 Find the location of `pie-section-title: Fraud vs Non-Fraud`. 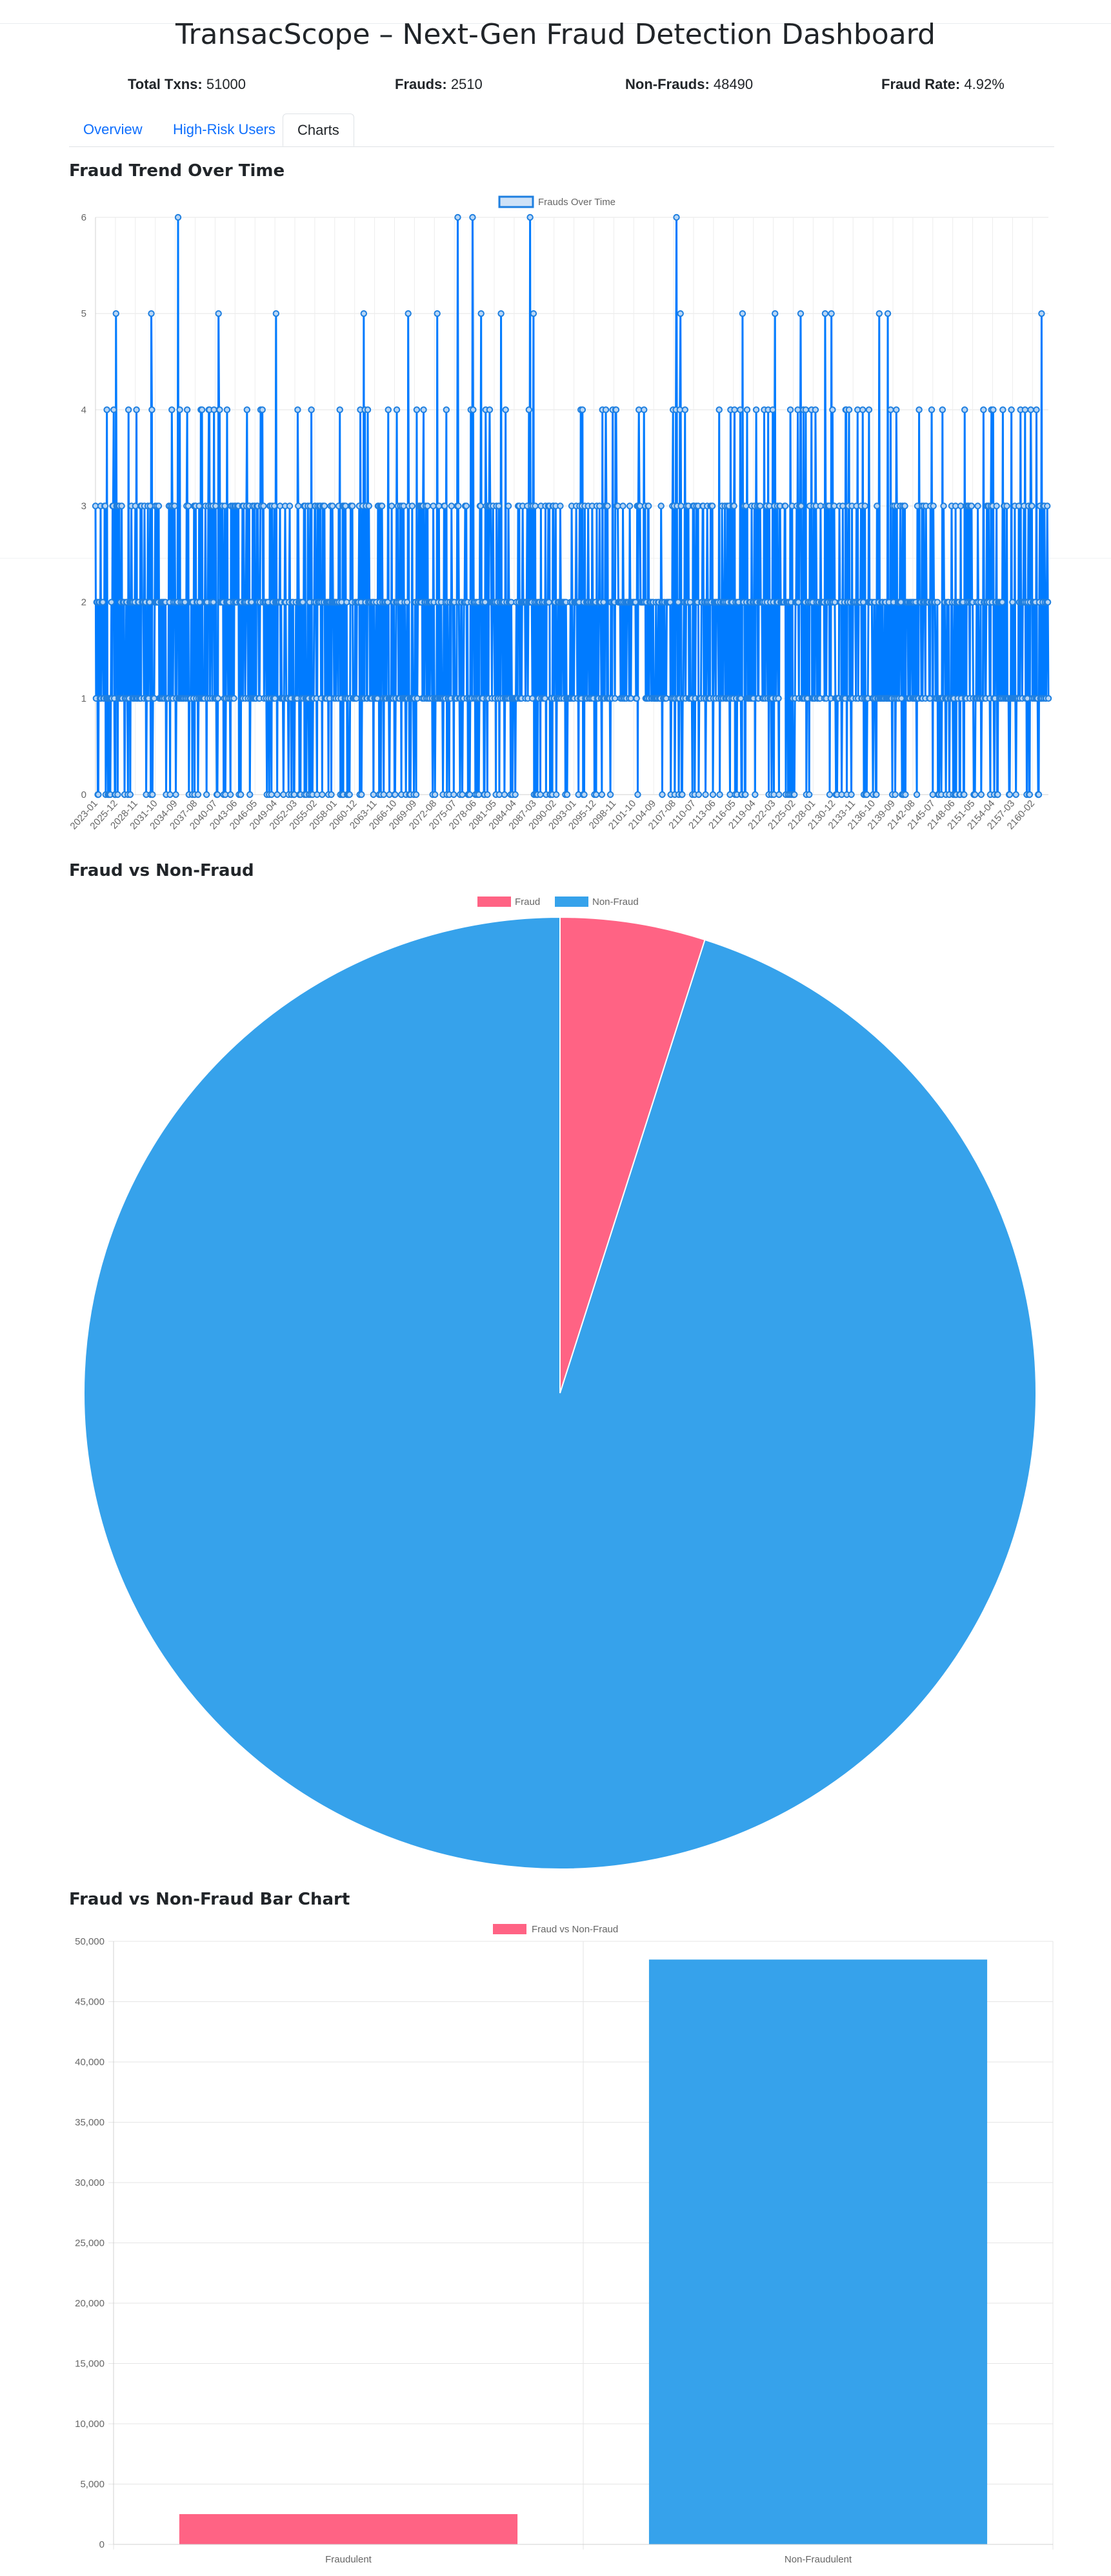

pie-section-title: Fraud vs Non-Fraud is located at coordinates (161, 871).